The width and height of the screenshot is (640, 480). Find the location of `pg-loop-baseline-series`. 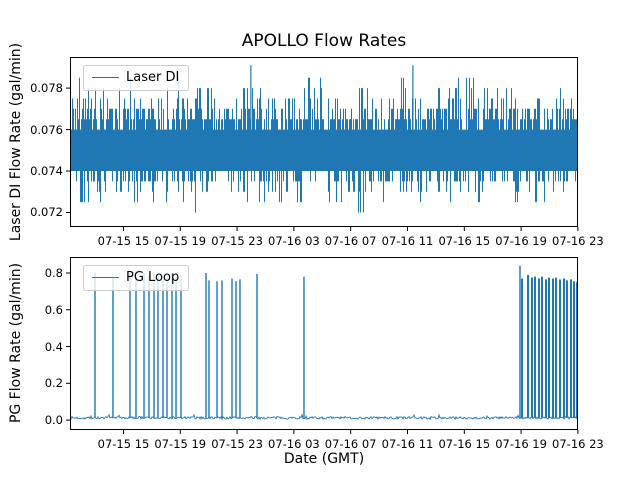

pg-loop-baseline-series is located at coordinates (323, 417).